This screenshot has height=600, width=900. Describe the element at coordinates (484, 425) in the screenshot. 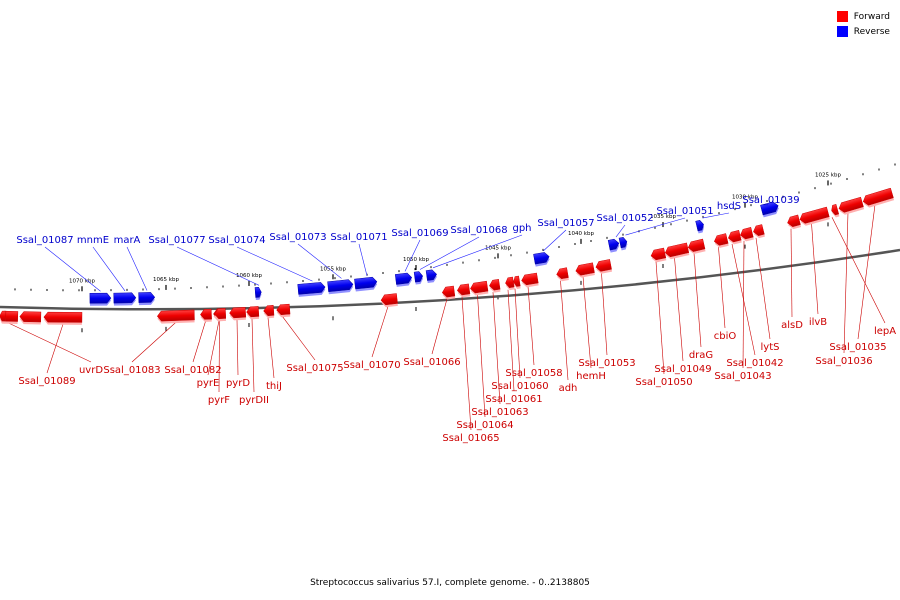

I see `gene-label-Ssal_01064: Ssal_01064` at that location.